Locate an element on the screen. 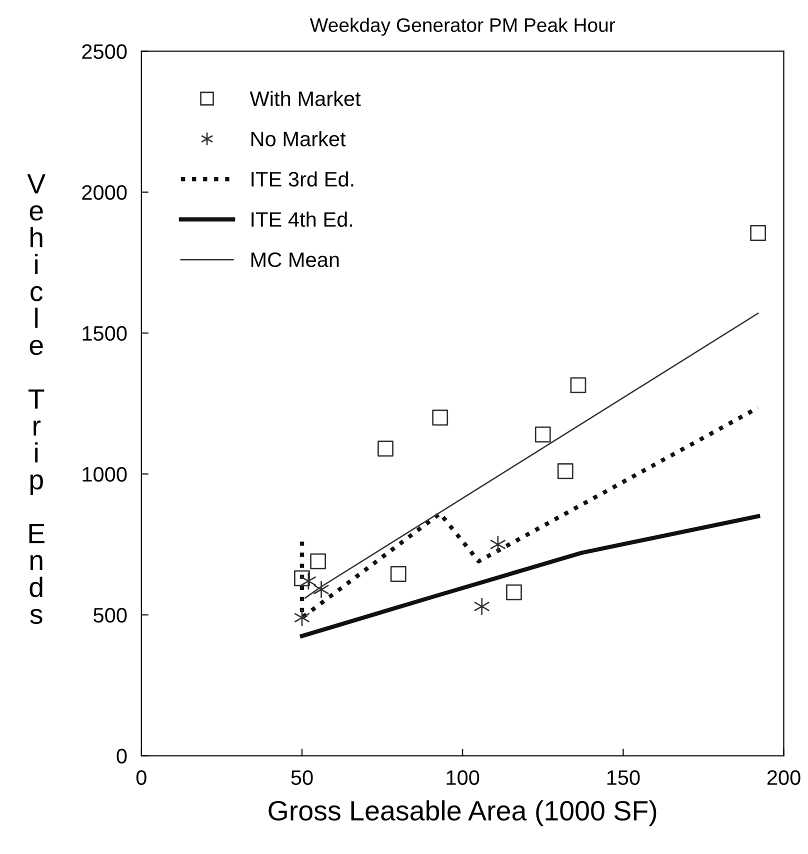  y-tick-label: 1500 is located at coordinates (104, 333).